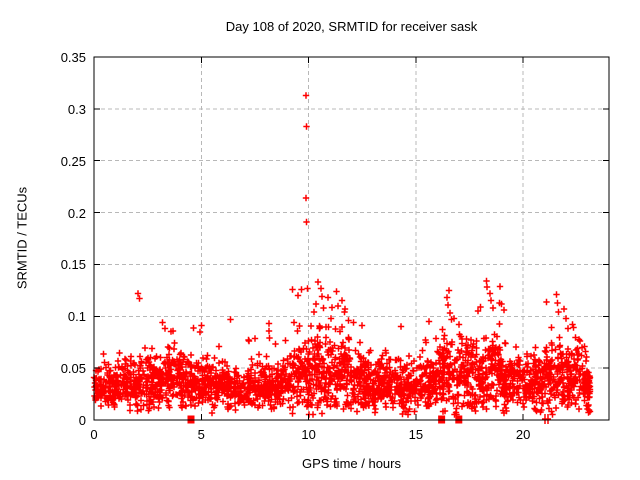 This screenshot has width=640, height=480. What do you see at coordinates (73, 57) in the screenshot?
I see `y-tick-label-0.35: 0.35` at bounding box center [73, 57].